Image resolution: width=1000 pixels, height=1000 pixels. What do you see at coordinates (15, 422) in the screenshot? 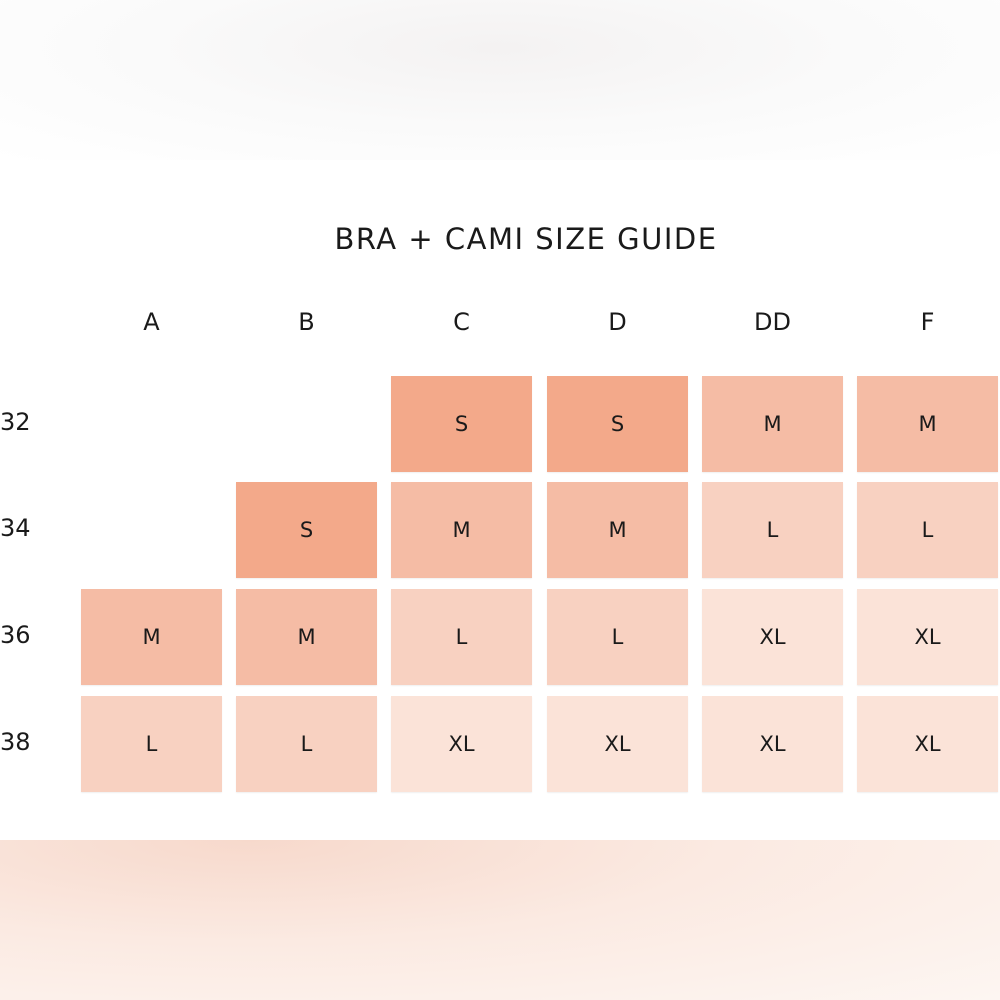
I see `band-size-header: 32` at bounding box center [15, 422].